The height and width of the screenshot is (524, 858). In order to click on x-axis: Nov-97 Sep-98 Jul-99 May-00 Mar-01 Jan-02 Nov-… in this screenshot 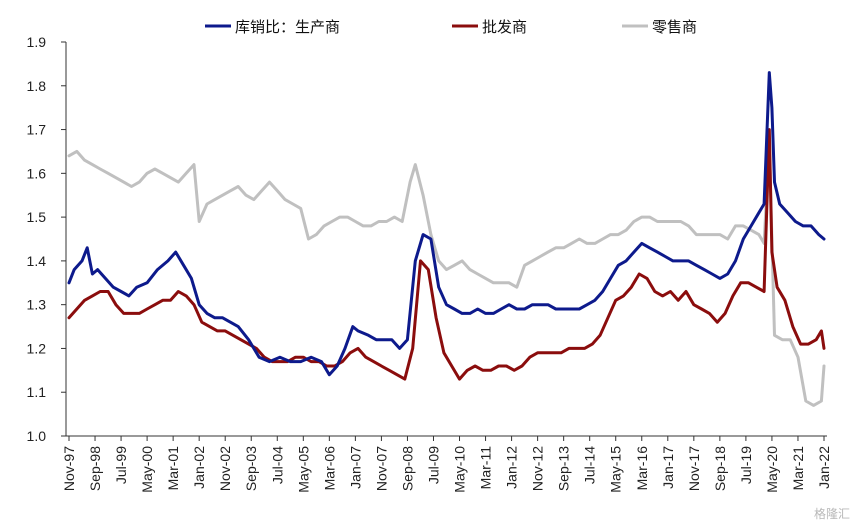, I will do `click(446, 464)`.